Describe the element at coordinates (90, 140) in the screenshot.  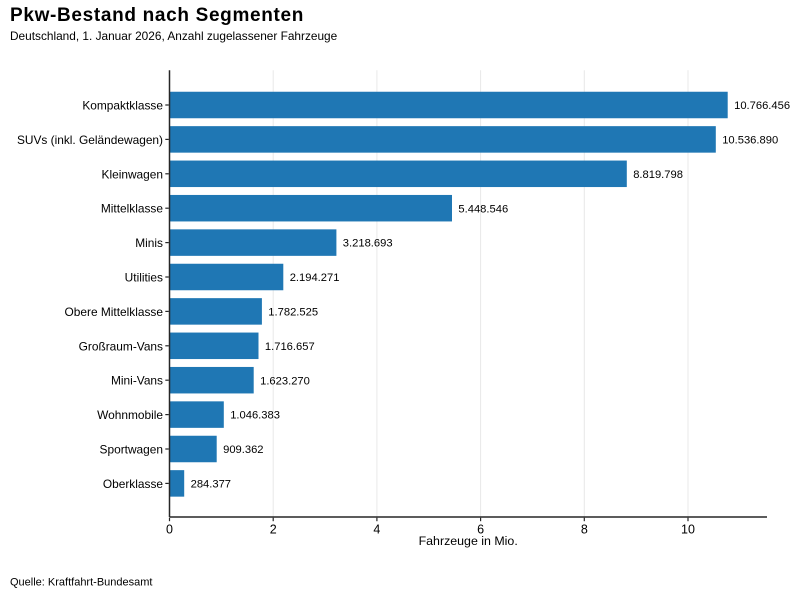
I see `svg-text: SUVs (inkl. Geländewagen)` at that location.